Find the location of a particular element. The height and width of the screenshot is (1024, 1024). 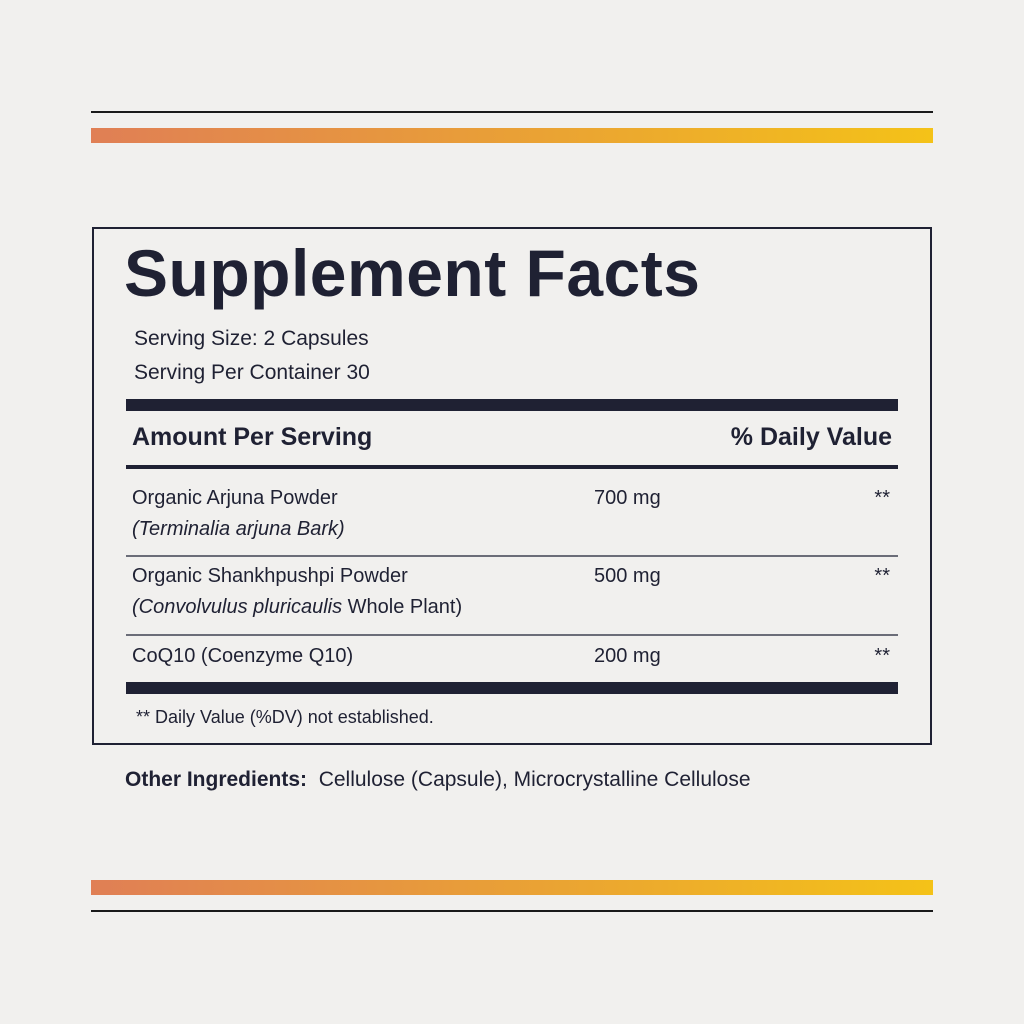

bottom-gradient-bar is located at coordinates (512, 887).